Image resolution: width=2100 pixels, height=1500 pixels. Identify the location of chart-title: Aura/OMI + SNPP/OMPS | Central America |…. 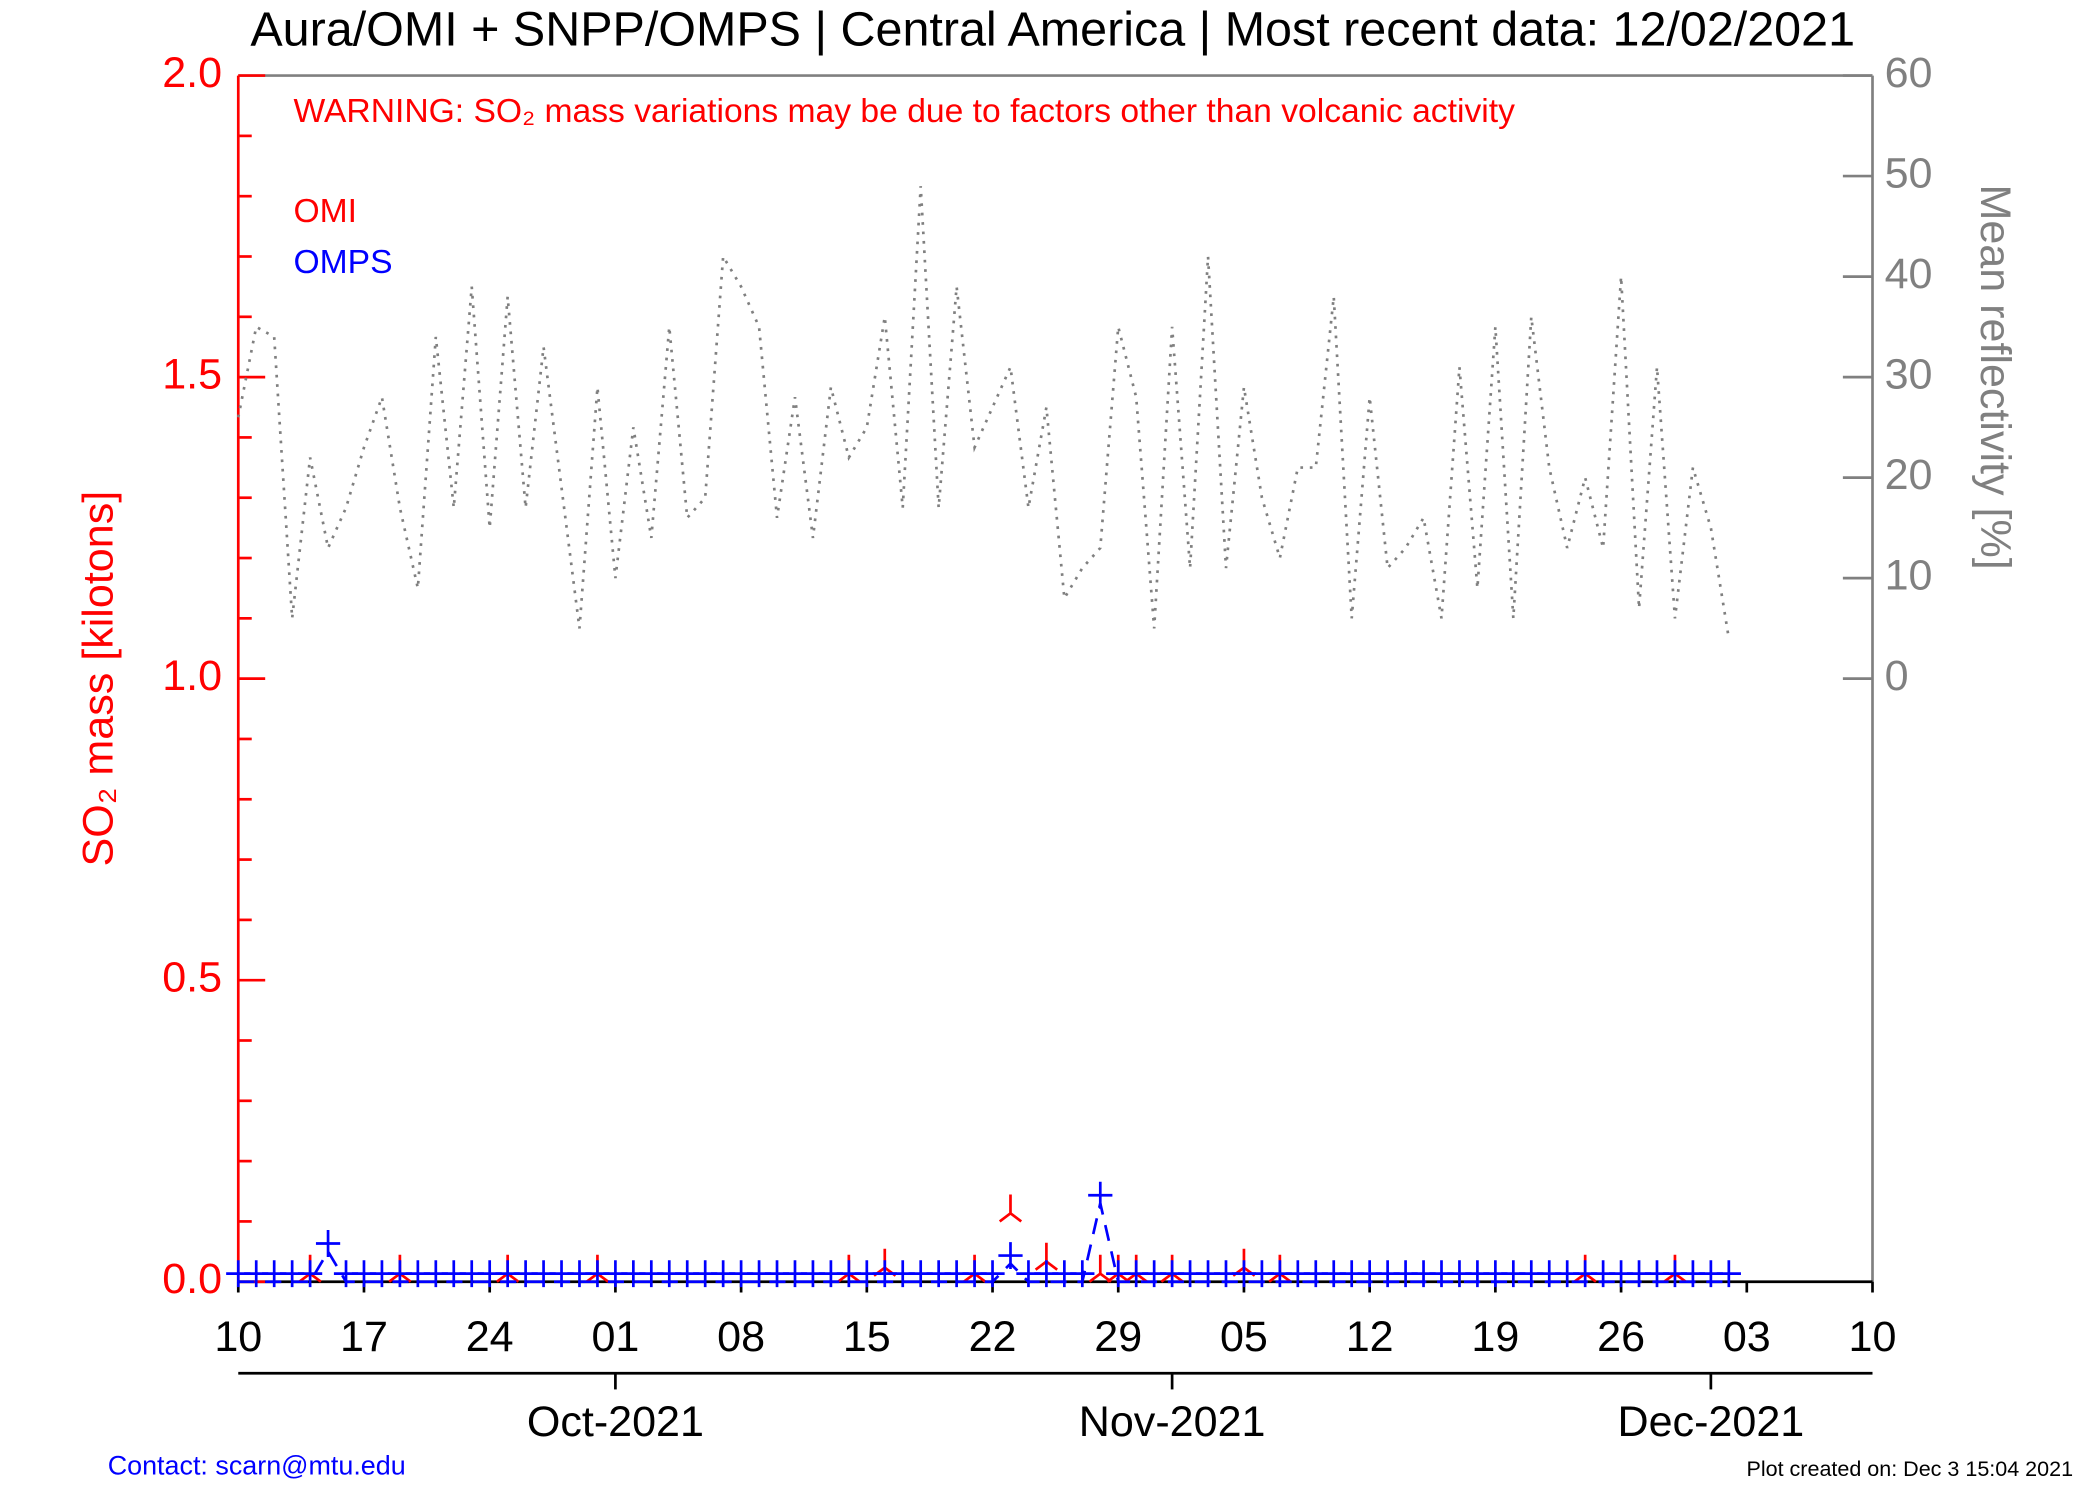
(1052, 29).